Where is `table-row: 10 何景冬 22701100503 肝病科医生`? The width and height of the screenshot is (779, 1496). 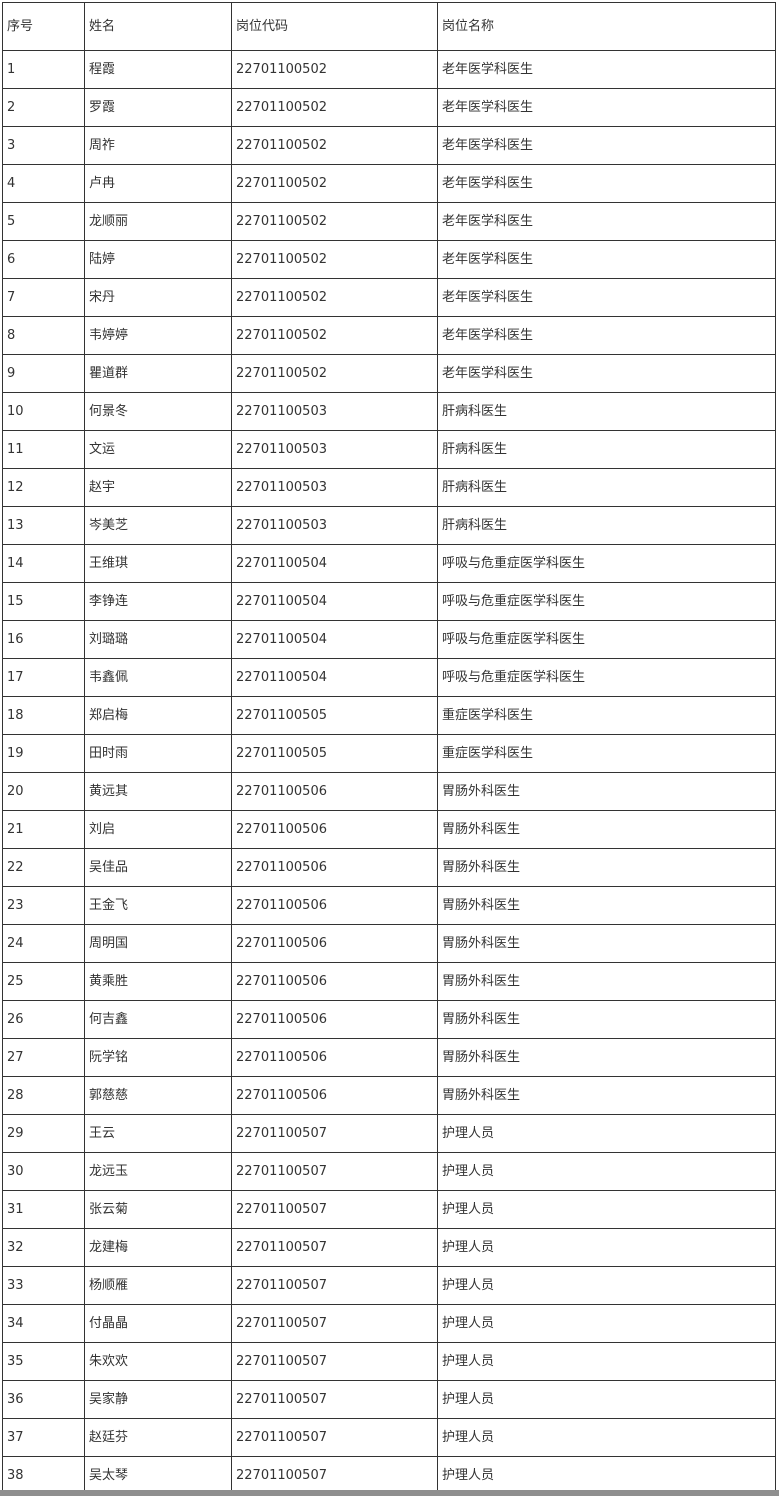
table-row: 10 何景冬 22701100503 肝病科医生 is located at coordinates (389, 411).